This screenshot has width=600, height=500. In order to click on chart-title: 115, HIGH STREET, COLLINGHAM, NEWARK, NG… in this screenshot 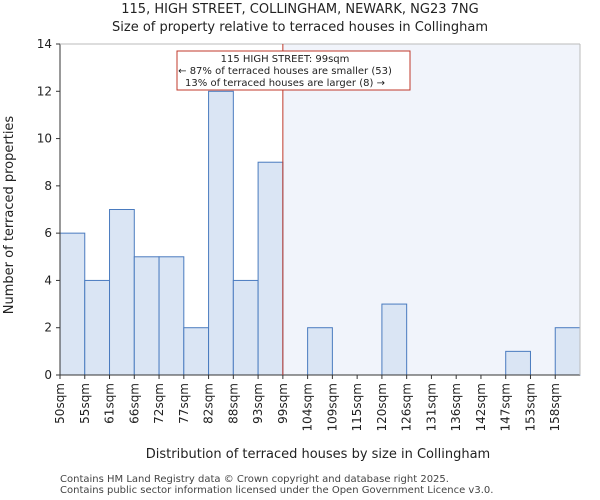, I will do `click(299, 9)`.